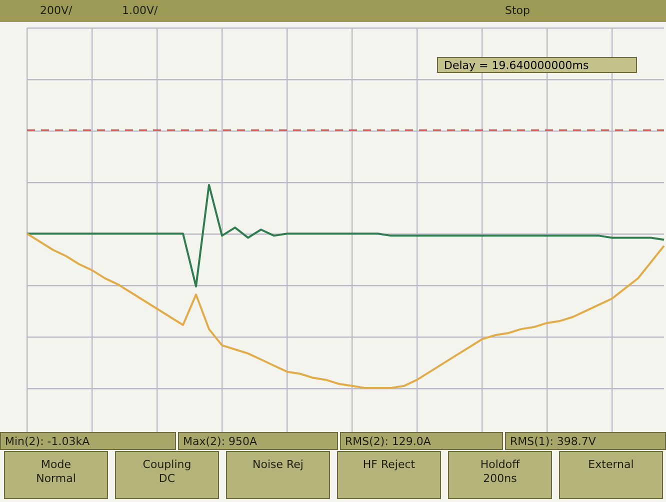 The height and width of the screenshot is (502, 666). I want to click on text: Noise Rej, so click(278, 475).